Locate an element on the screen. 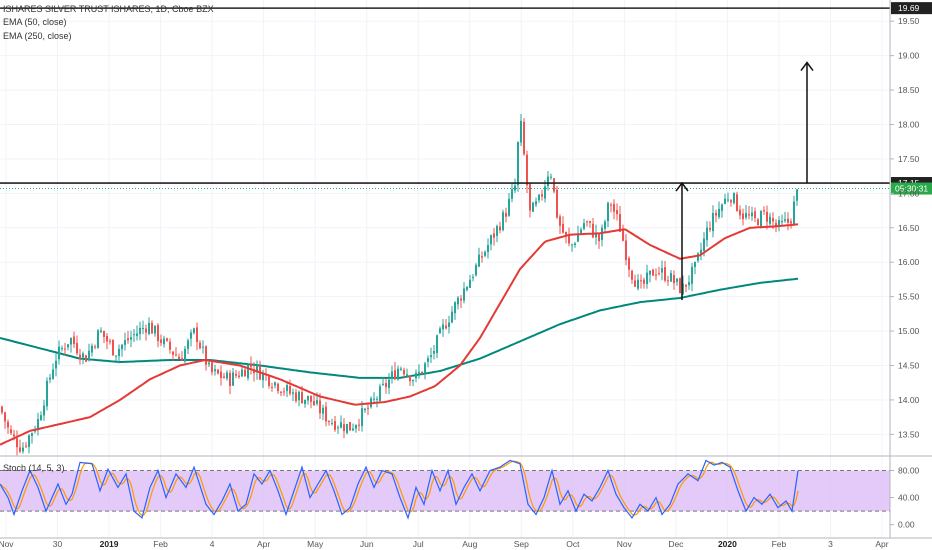 The image size is (932, 550). time-axis-label: 2020 is located at coordinates (727, 544).